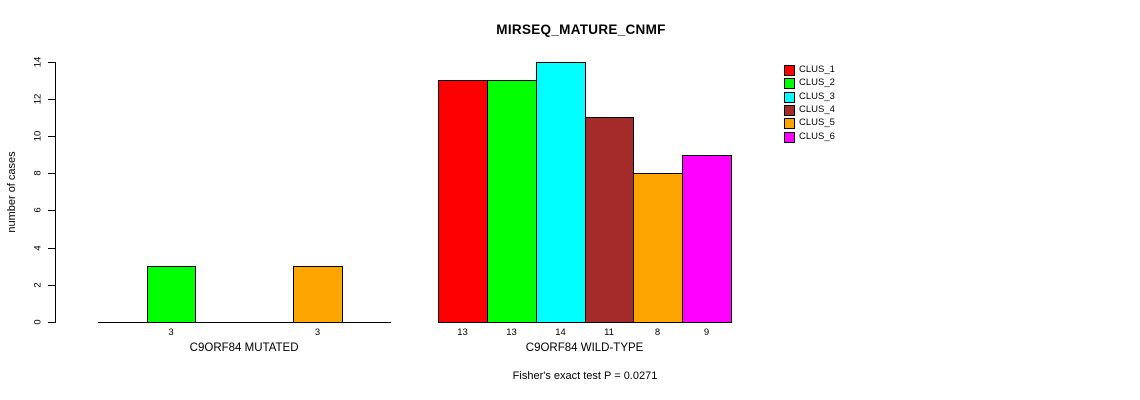 The image size is (1140, 400). Describe the element at coordinates (38, 322) in the screenshot. I see `y-tick-label: 0` at that location.